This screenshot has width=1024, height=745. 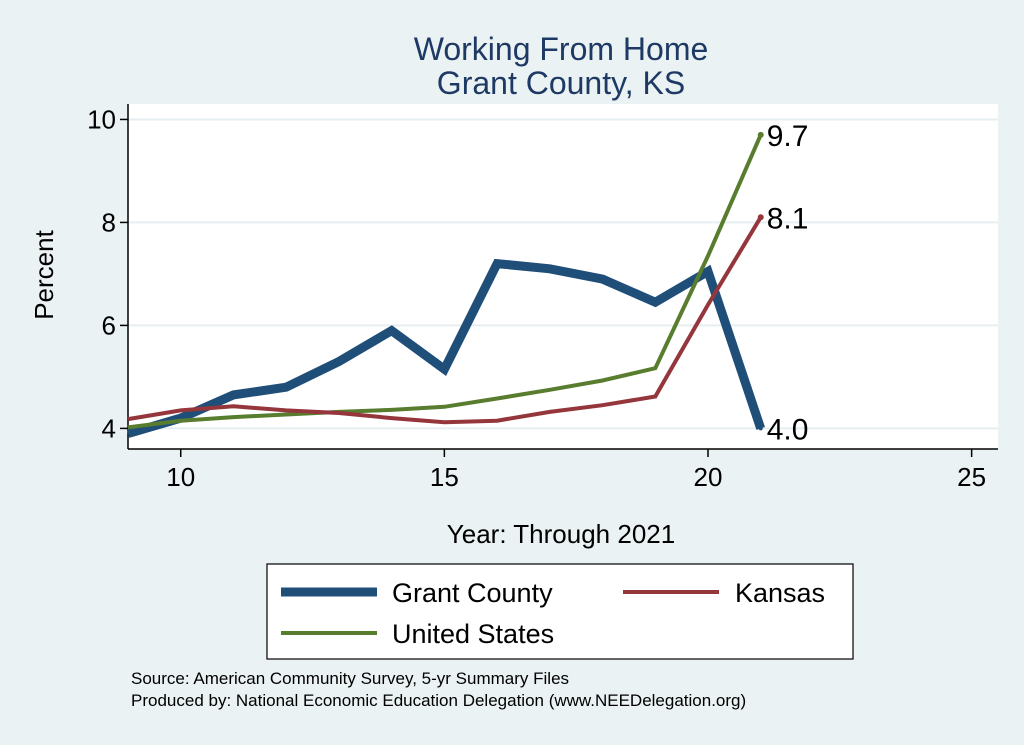 What do you see at coordinates (444, 477) in the screenshot?
I see `x-tick-label-15: 15` at bounding box center [444, 477].